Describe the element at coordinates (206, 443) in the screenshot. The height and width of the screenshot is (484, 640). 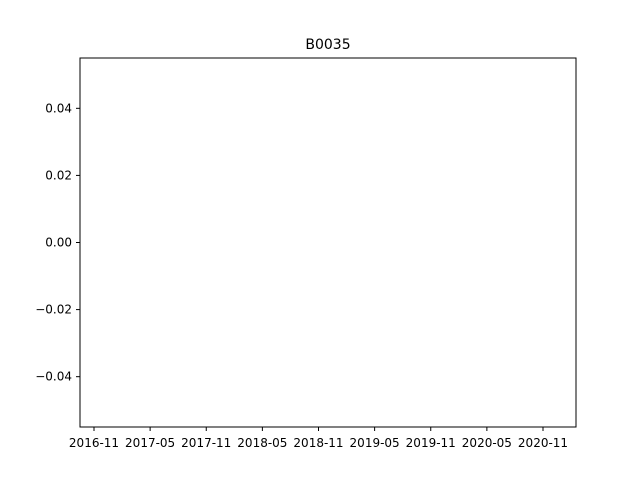
I see `x-tick-label: 2017-11` at that location.